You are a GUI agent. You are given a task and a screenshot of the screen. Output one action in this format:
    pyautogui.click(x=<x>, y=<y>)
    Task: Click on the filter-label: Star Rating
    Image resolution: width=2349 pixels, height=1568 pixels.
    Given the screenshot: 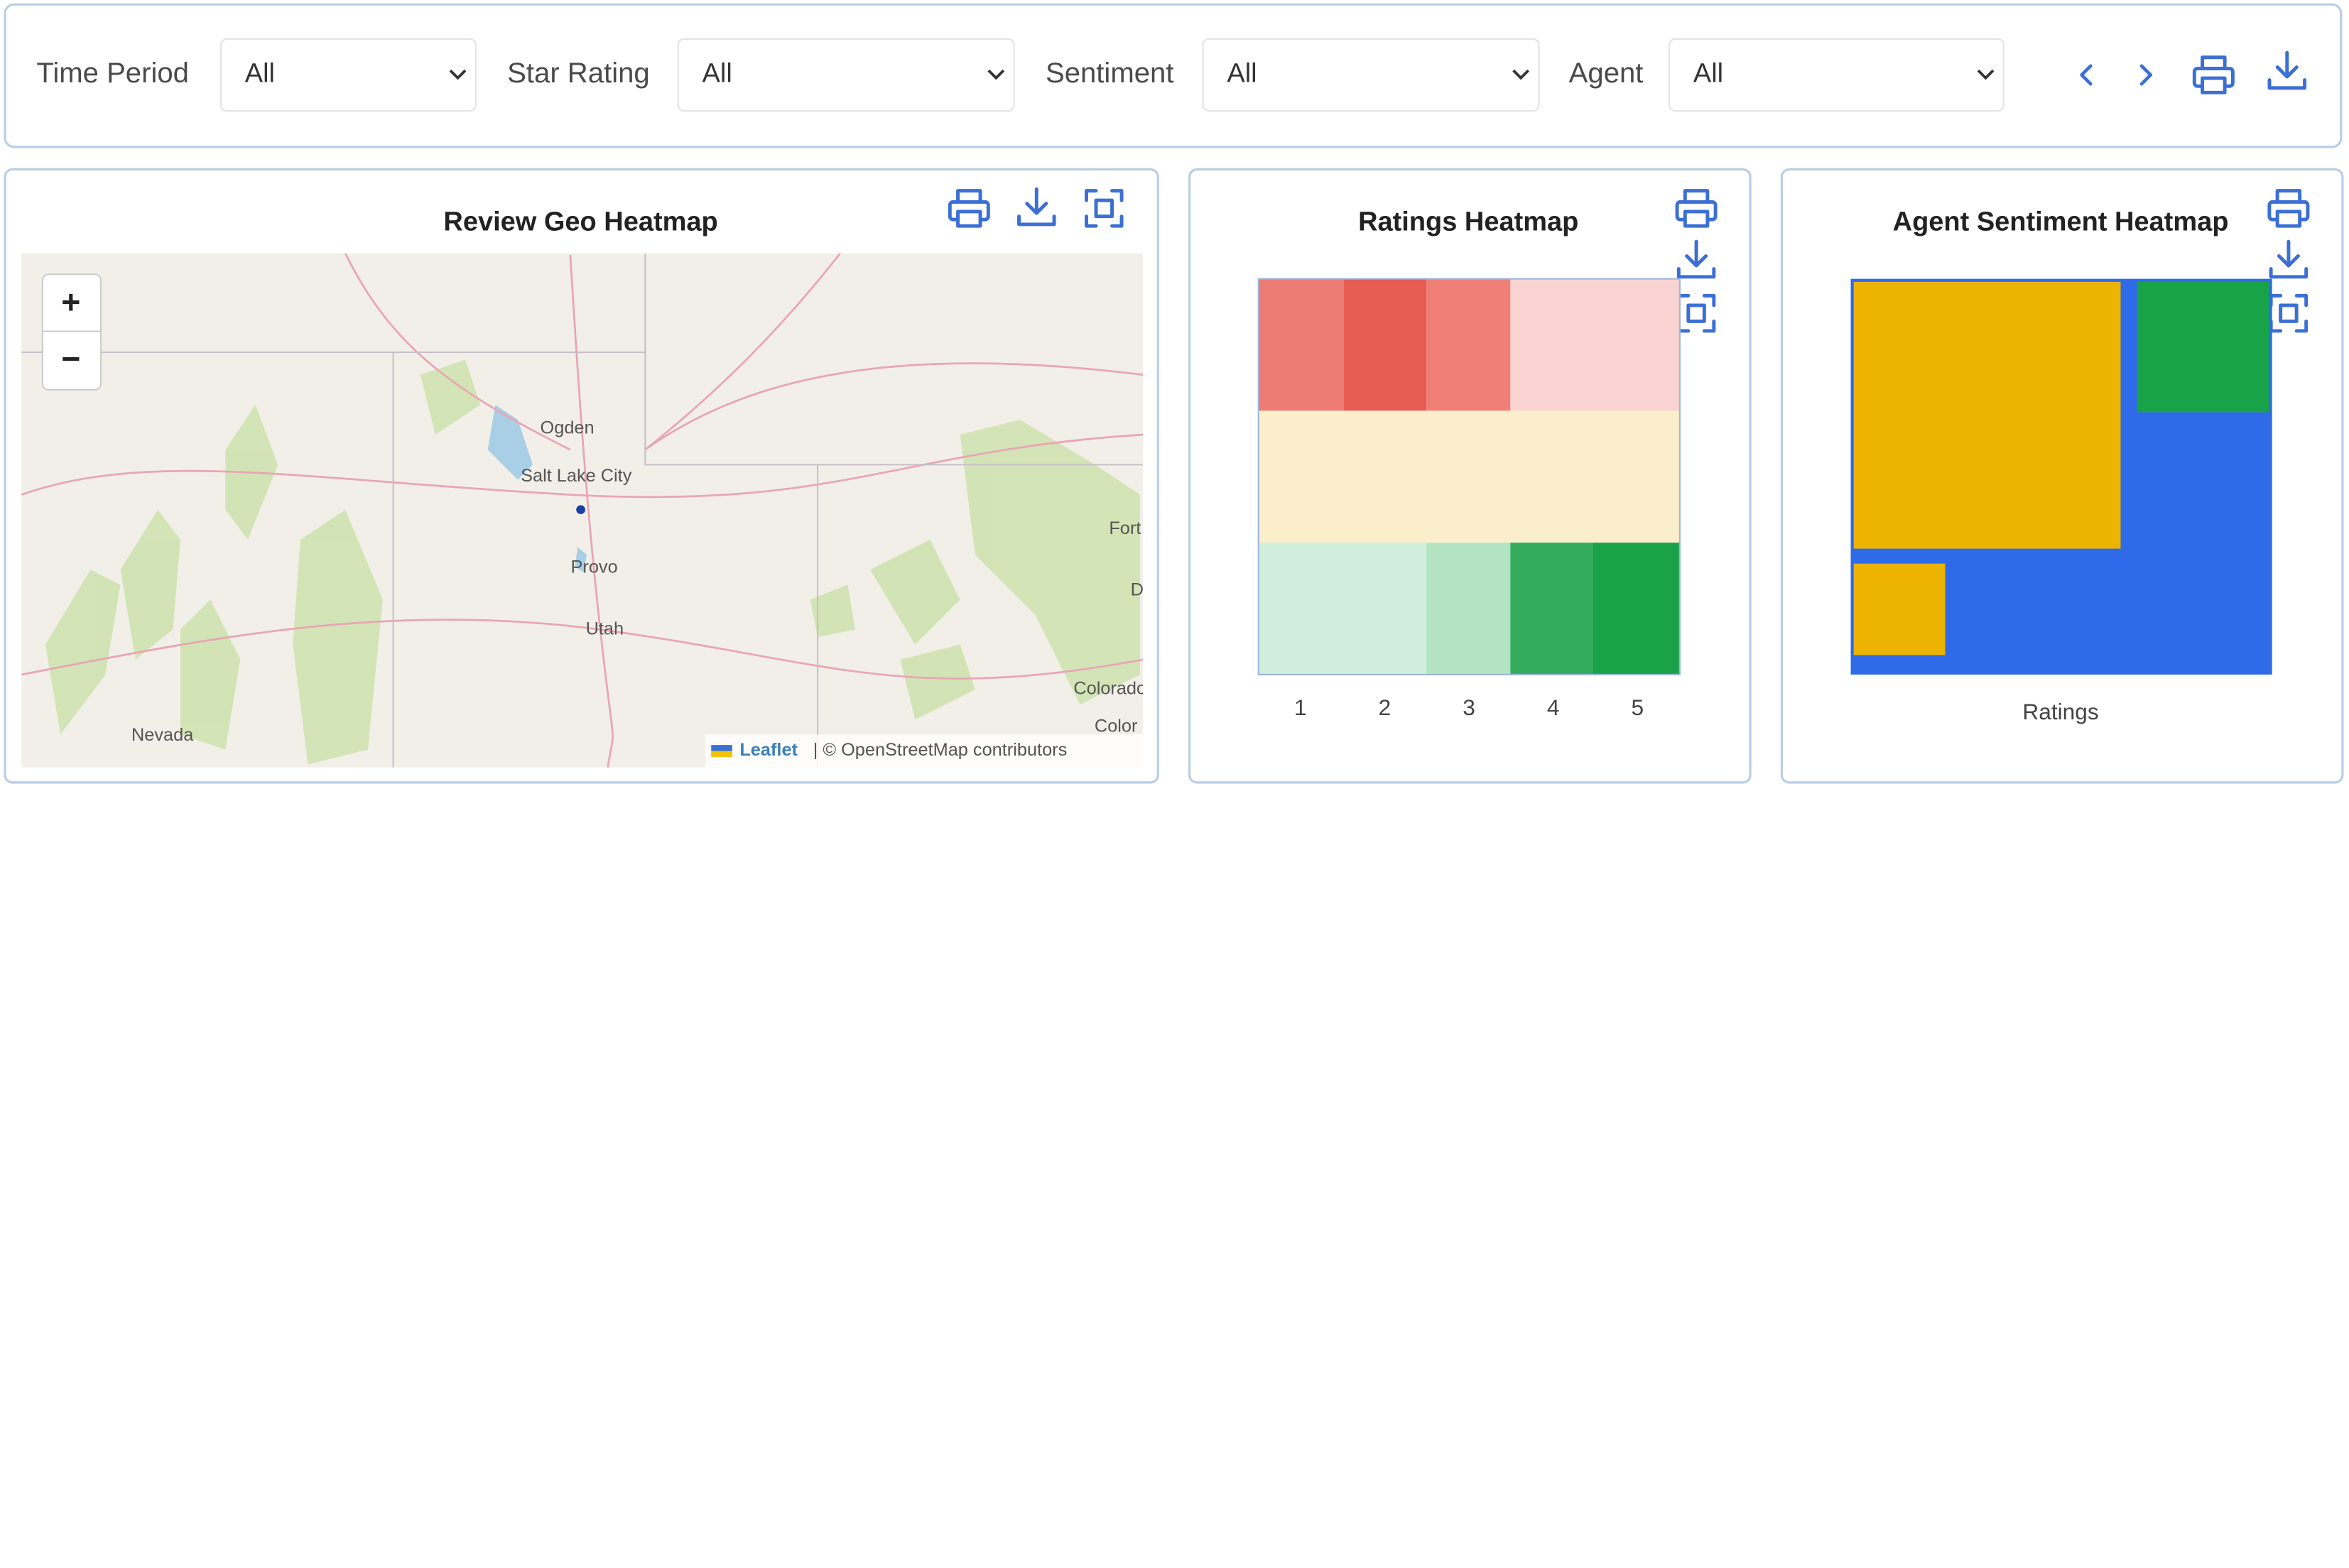 What is the action you would take?
    pyautogui.click(x=578, y=73)
    